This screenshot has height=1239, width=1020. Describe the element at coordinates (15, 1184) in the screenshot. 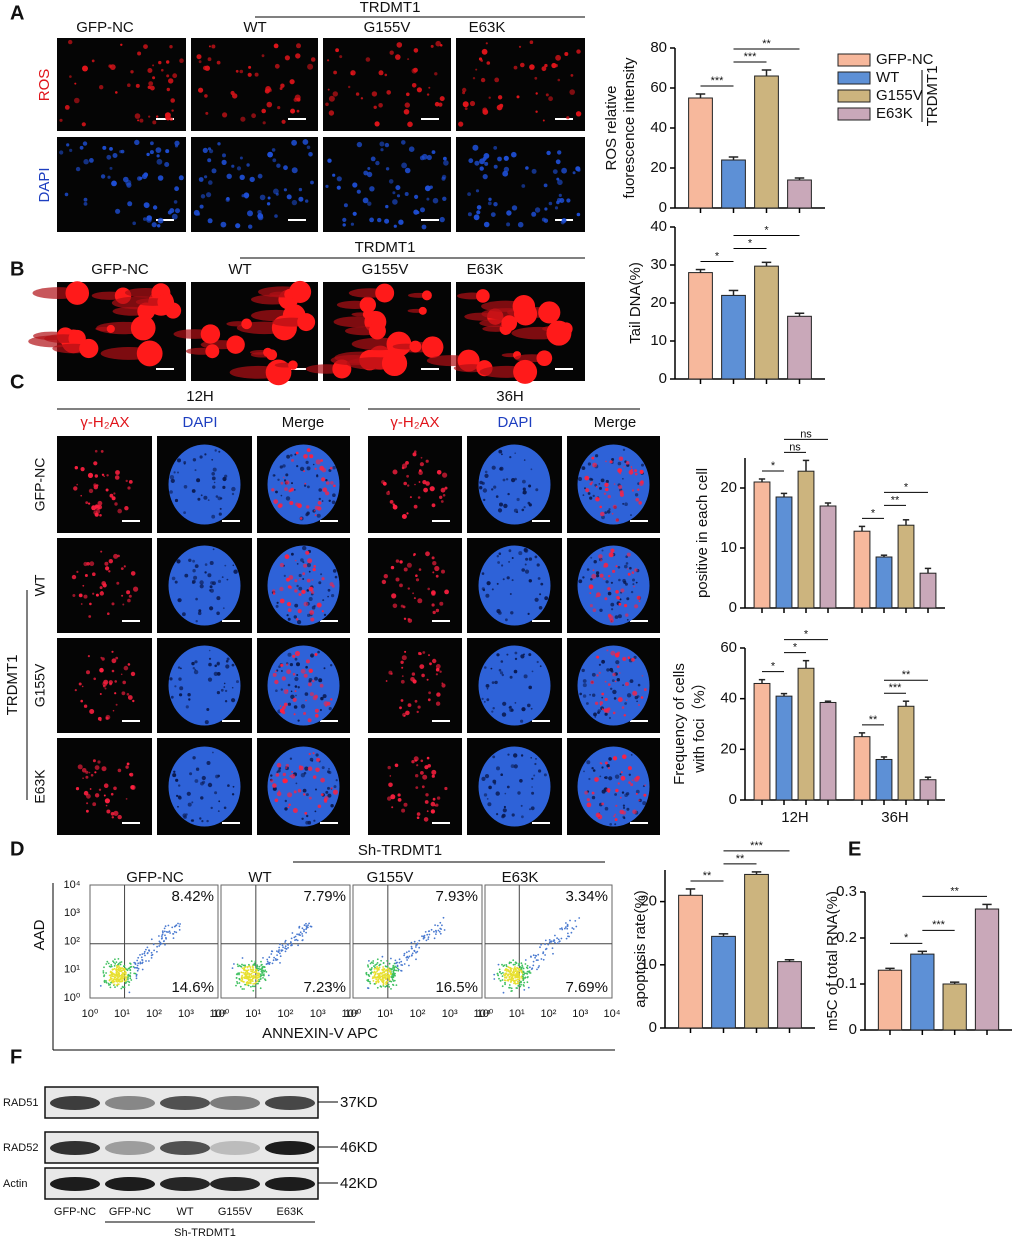

I see `band-label: Actin` at that location.